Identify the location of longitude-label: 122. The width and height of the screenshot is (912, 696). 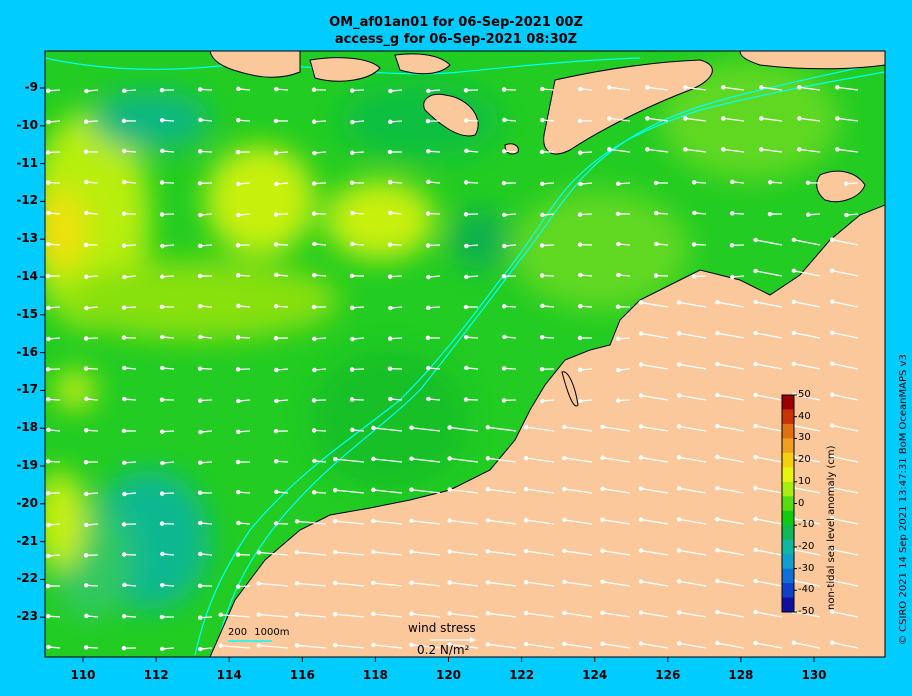
(522, 675).